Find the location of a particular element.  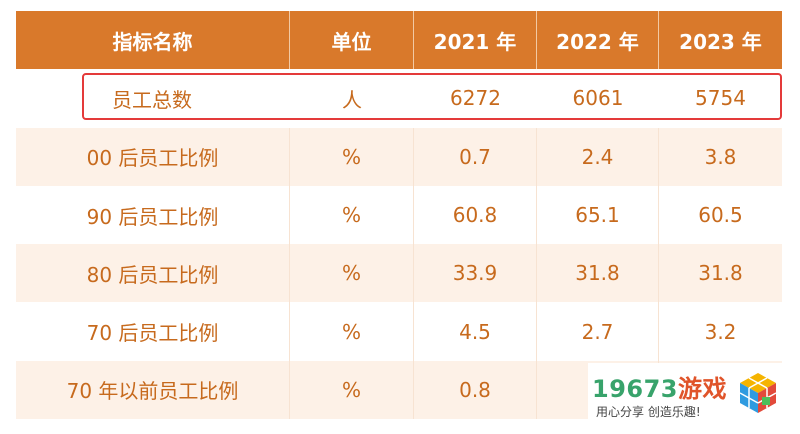

table-cell: 人 is located at coordinates (352, 98).